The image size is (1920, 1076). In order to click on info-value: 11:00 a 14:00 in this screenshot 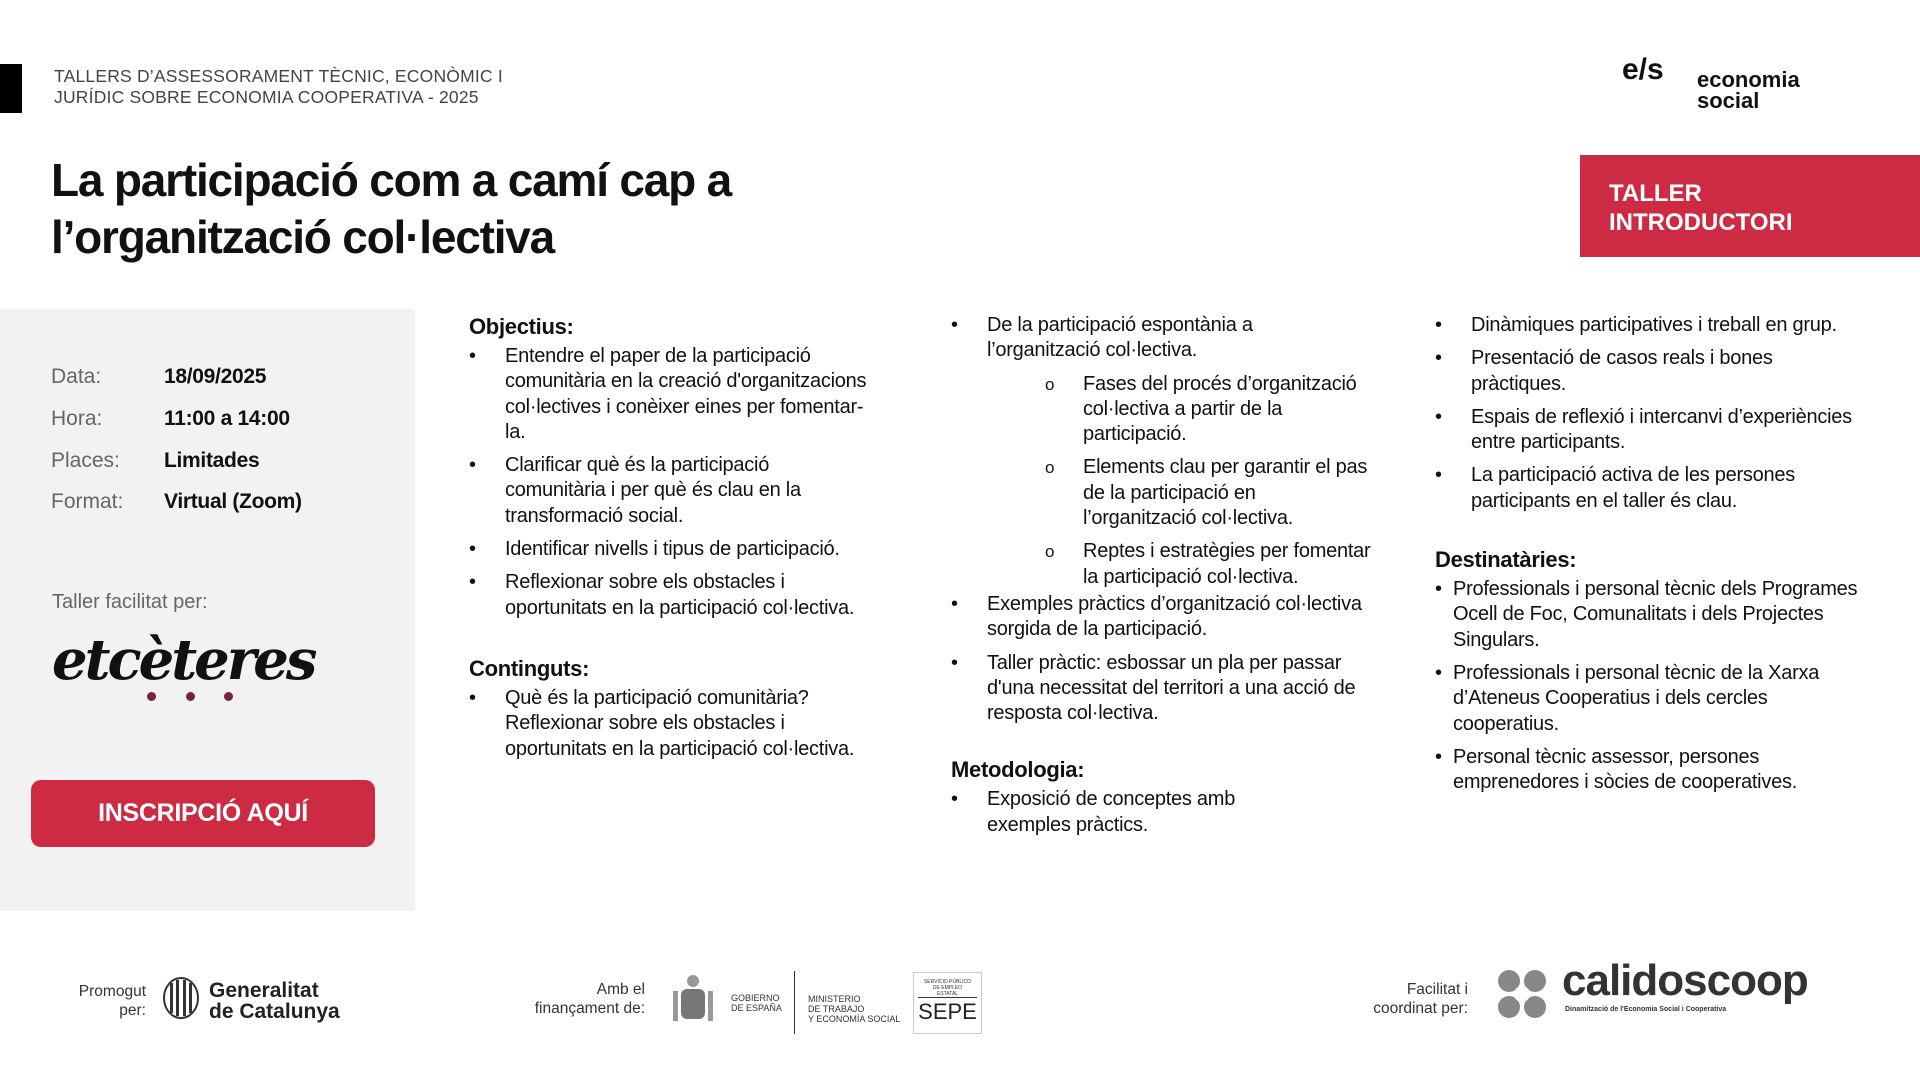, I will do `click(227, 418)`.